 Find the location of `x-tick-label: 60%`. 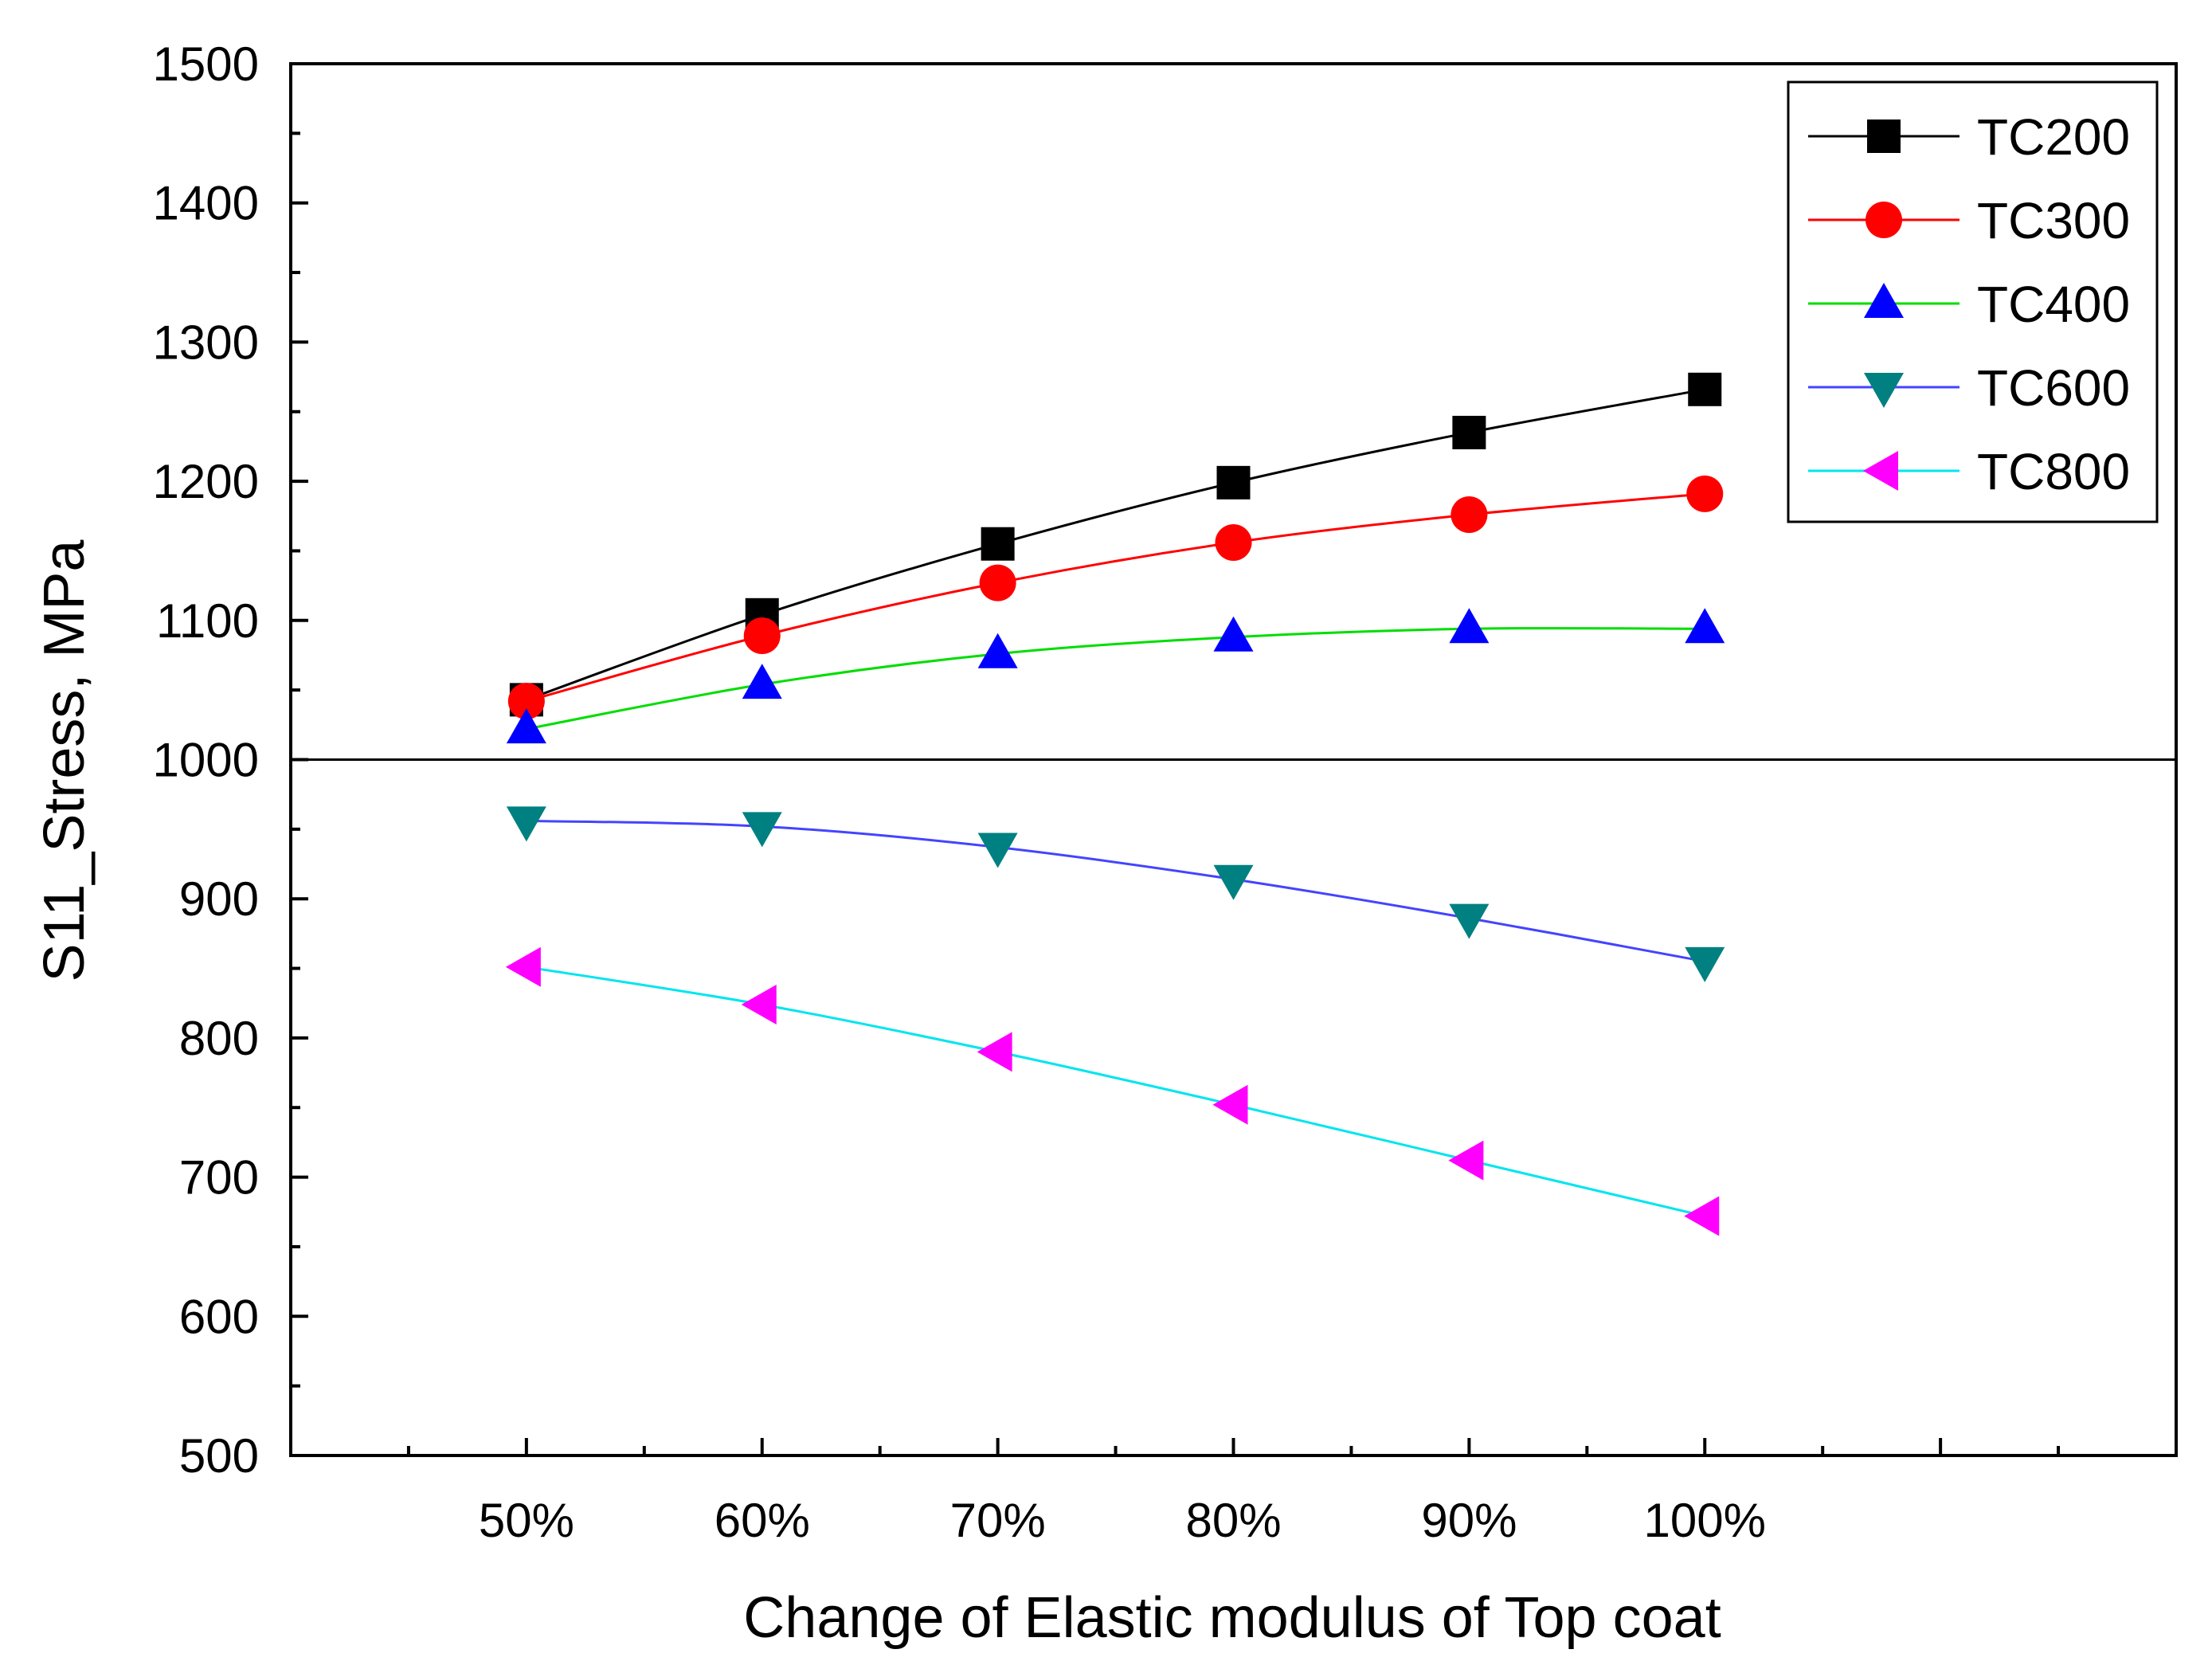

x-tick-label: 60% is located at coordinates (762, 1520).